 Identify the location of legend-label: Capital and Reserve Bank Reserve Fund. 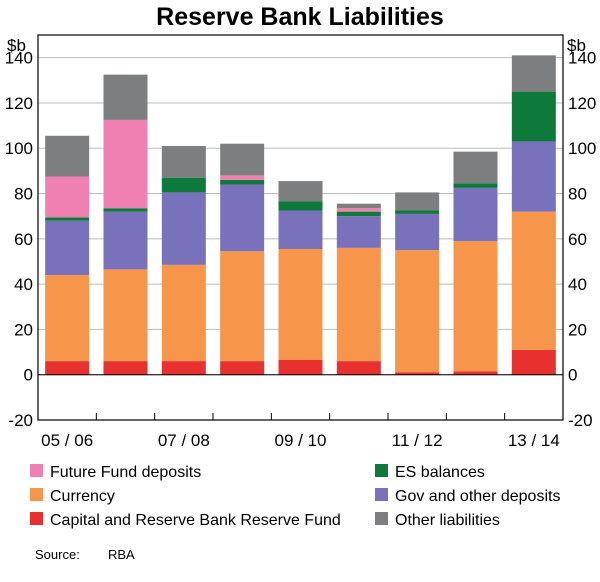
(195, 520).